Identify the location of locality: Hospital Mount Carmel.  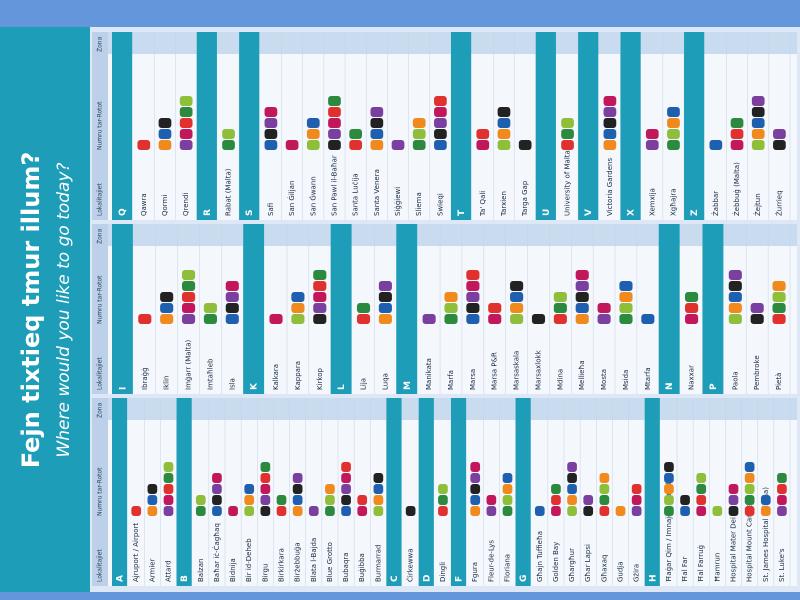
(750, 542).